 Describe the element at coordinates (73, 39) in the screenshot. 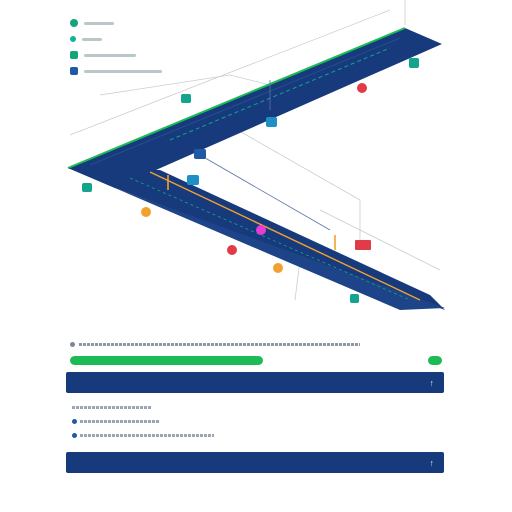

I see `area-marker-icon` at that location.